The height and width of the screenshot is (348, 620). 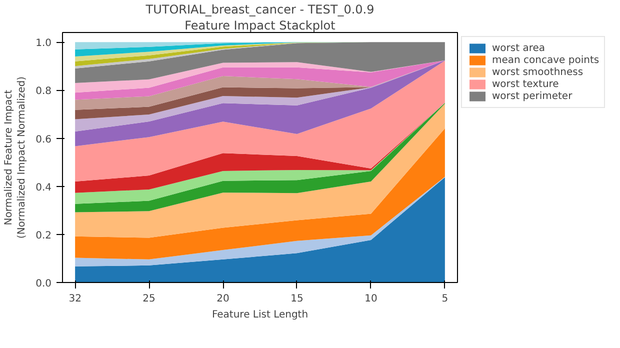 What do you see at coordinates (44, 284) in the screenshot?
I see `y-tick-label: 0.0` at bounding box center [44, 284].